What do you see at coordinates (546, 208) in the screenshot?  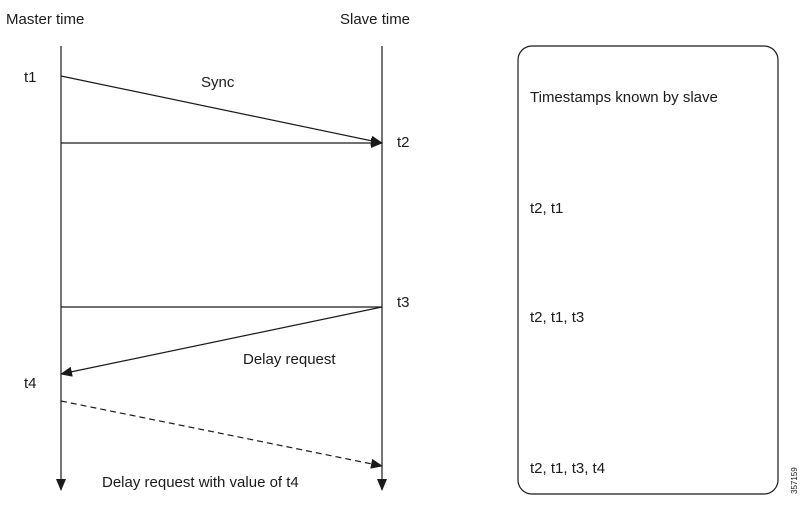 I see `panel-row-1: t2, t1` at bounding box center [546, 208].